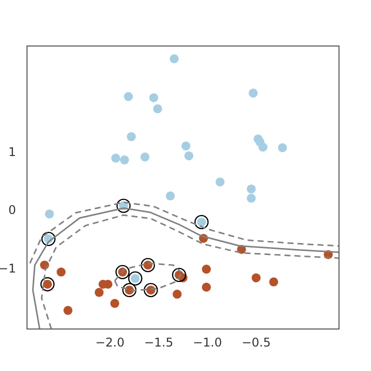  What do you see at coordinates (256, 342) in the screenshot?
I see `x-tick-label: −0.5` at bounding box center [256, 342].